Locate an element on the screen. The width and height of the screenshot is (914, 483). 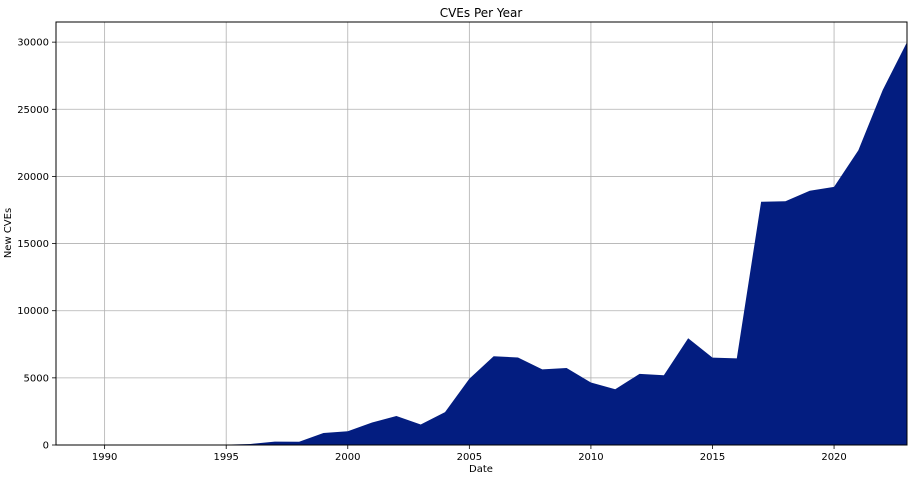
y-tick-label: 10000 is located at coordinates (33, 311).